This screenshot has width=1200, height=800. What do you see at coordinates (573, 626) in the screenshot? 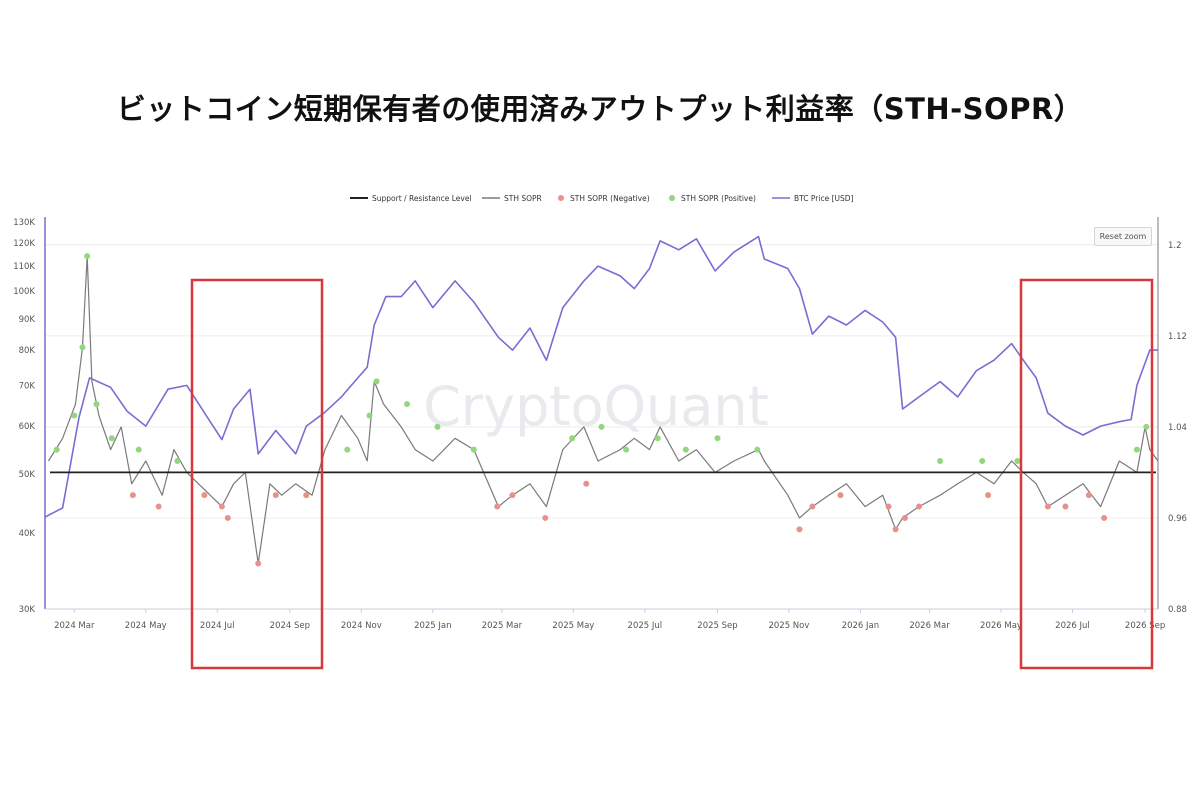
I see `x-axis-tick-label: 2025 May` at bounding box center [573, 626].